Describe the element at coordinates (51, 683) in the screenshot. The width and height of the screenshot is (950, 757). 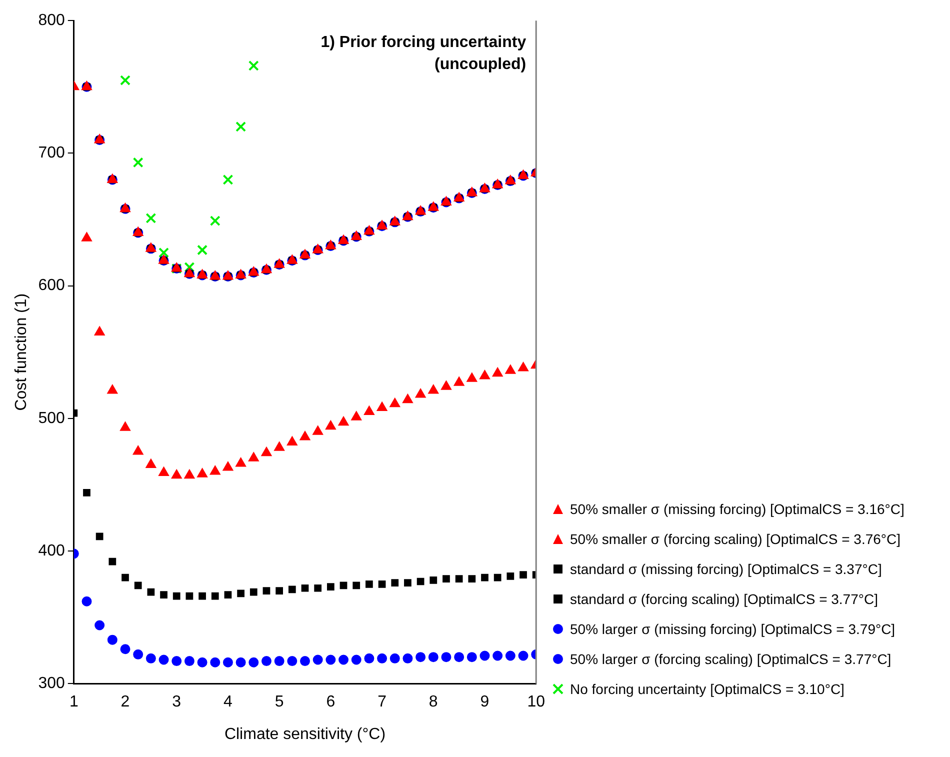
I see `y-tick-label: 300` at that location.